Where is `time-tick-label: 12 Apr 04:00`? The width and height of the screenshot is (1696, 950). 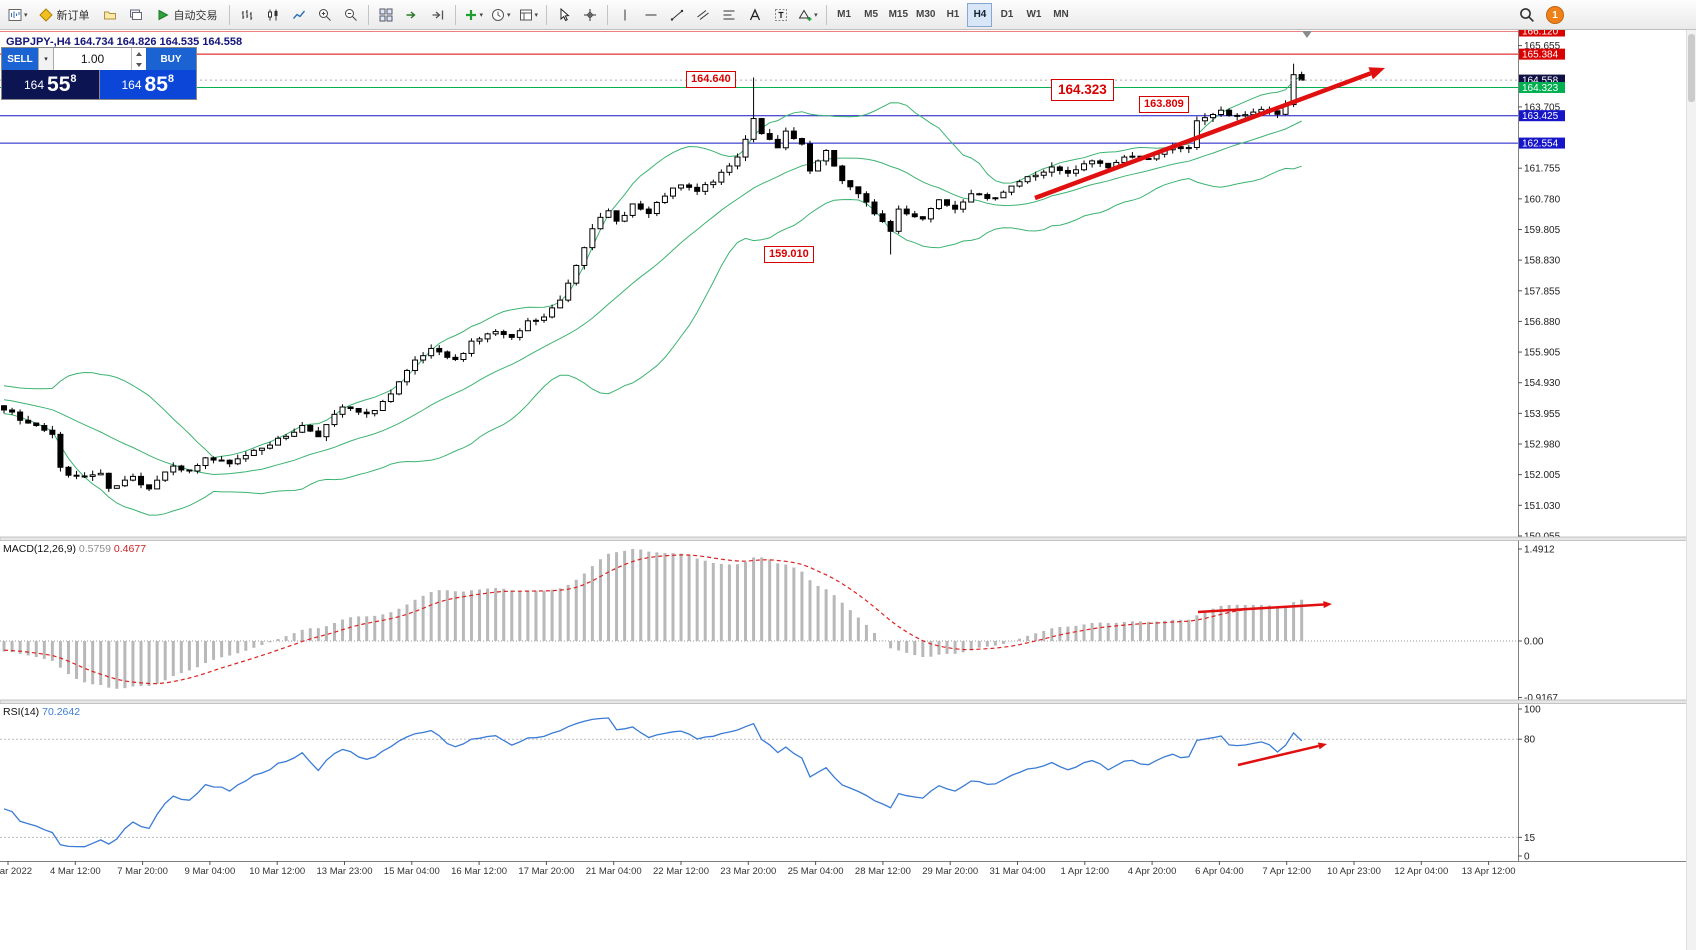 time-tick-label: 12 Apr 04:00 is located at coordinates (1421, 871).